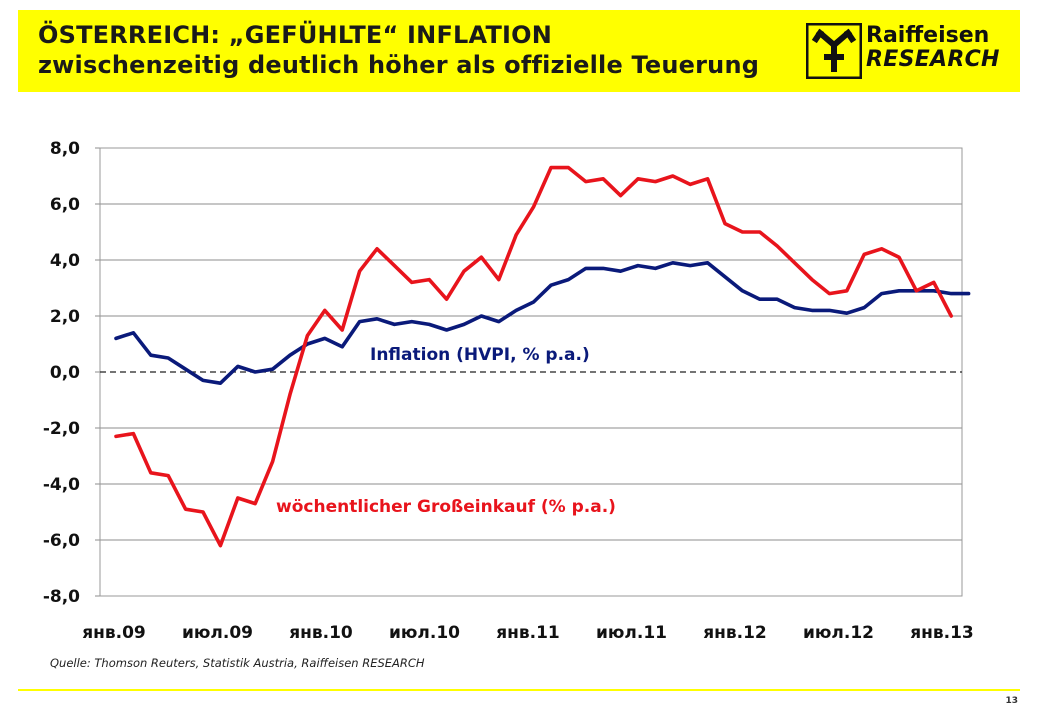 This screenshot has width=1040, height=720. What do you see at coordinates (631, 633) in the screenshot?
I see `x-tick-label: июл.11` at bounding box center [631, 633].